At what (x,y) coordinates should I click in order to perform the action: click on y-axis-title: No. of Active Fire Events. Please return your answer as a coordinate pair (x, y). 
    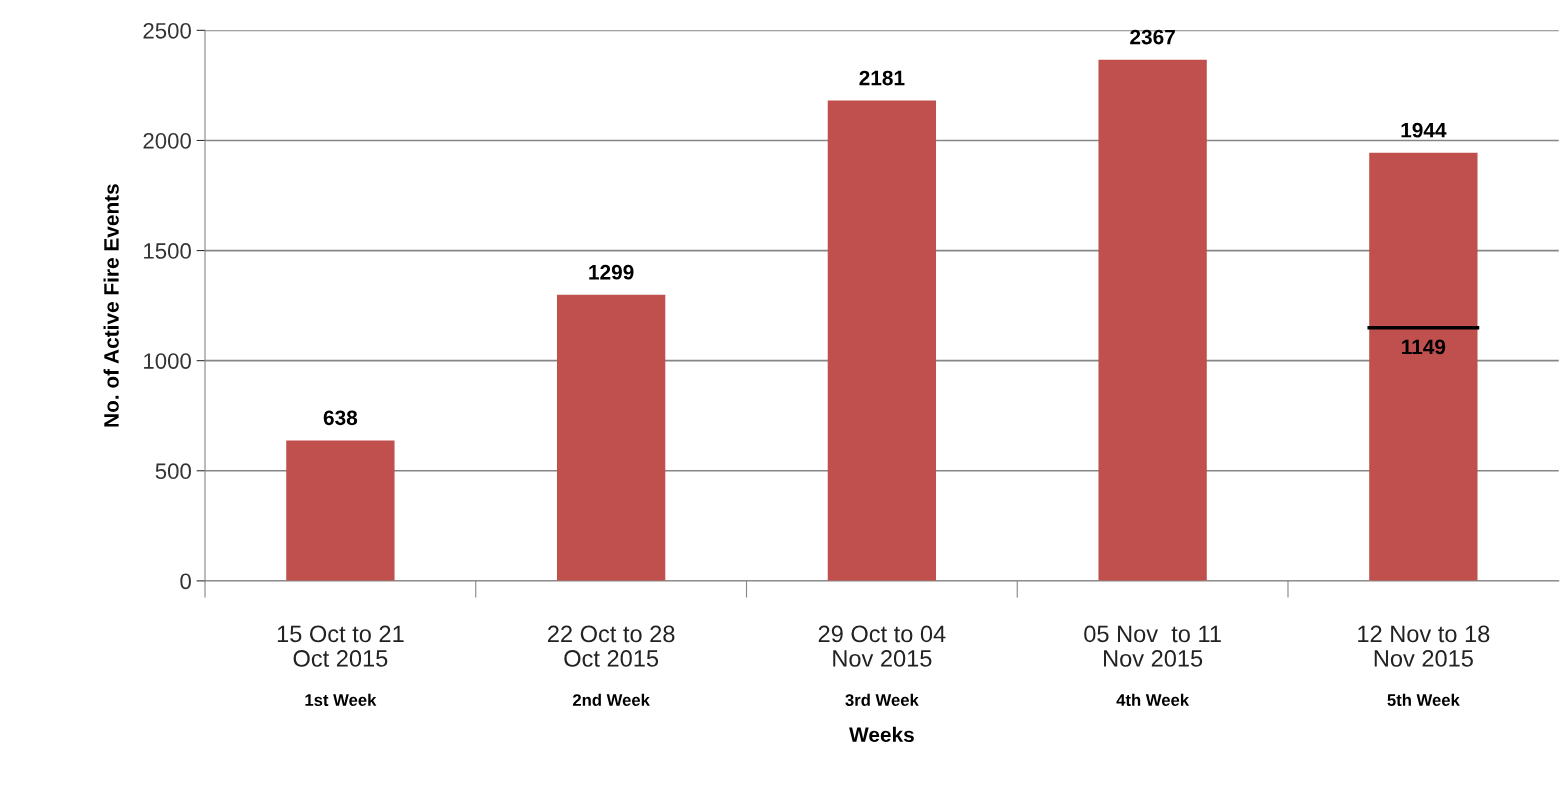
    Looking at the image, I should click on (111, 305).